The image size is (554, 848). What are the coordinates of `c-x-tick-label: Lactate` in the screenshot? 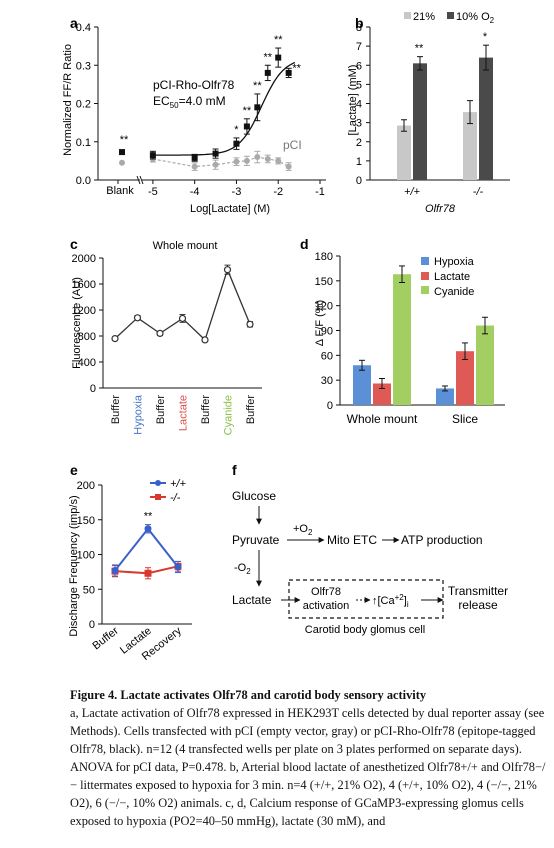 It's located at (184, 413).